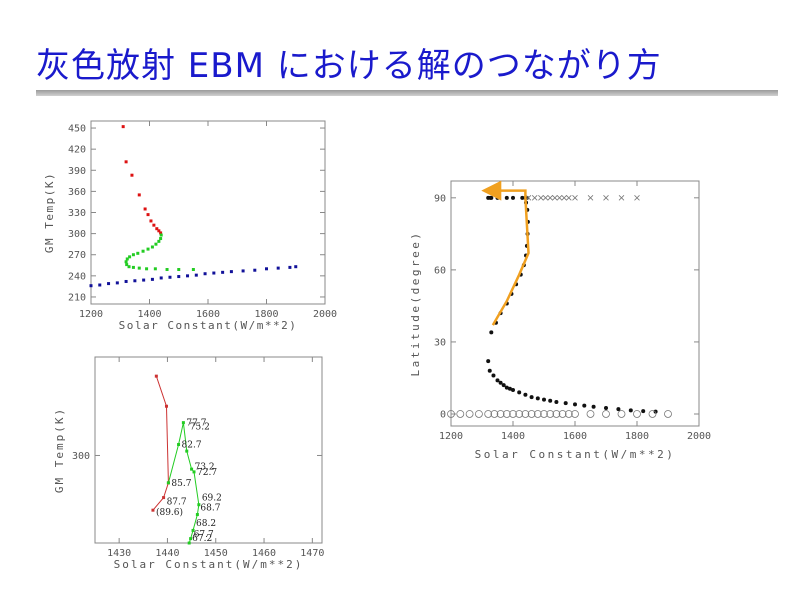 The width and height of the screenshot is (800, 600). I want to click on point-annotation: 75.2, so click(200, 427).